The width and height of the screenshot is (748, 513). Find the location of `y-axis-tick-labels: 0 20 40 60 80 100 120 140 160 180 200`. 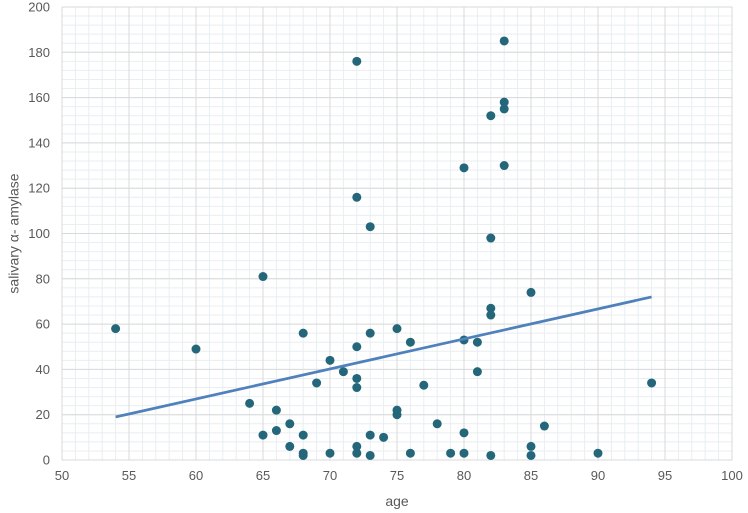

y-axis-tick-labels: 0 20 40 60 80 100 120 140 160 180 200 is located at coordinates (39, 234).